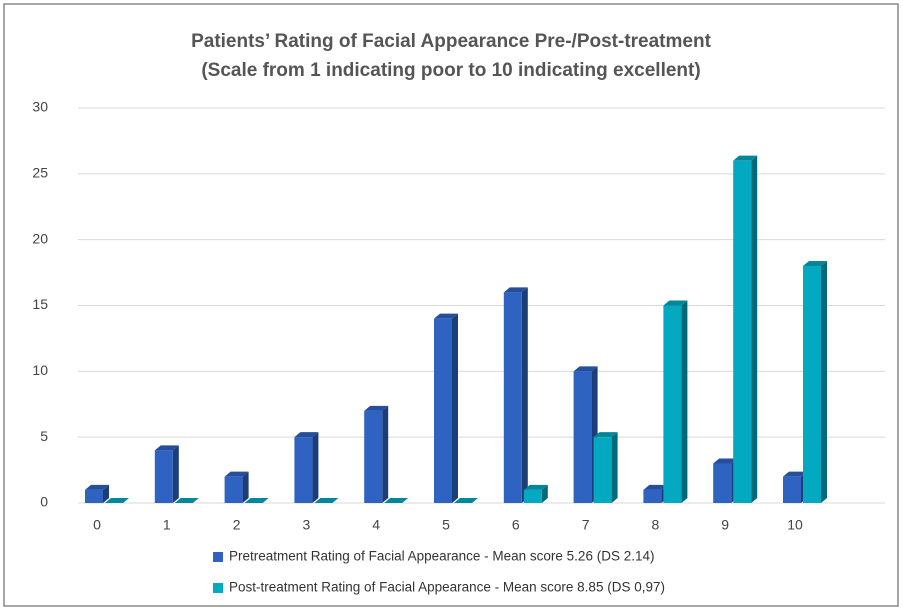 Image resolution: width=903 pixels, height=611 pixels. I want to click on x-tick-label: 9, so click(725, 525).